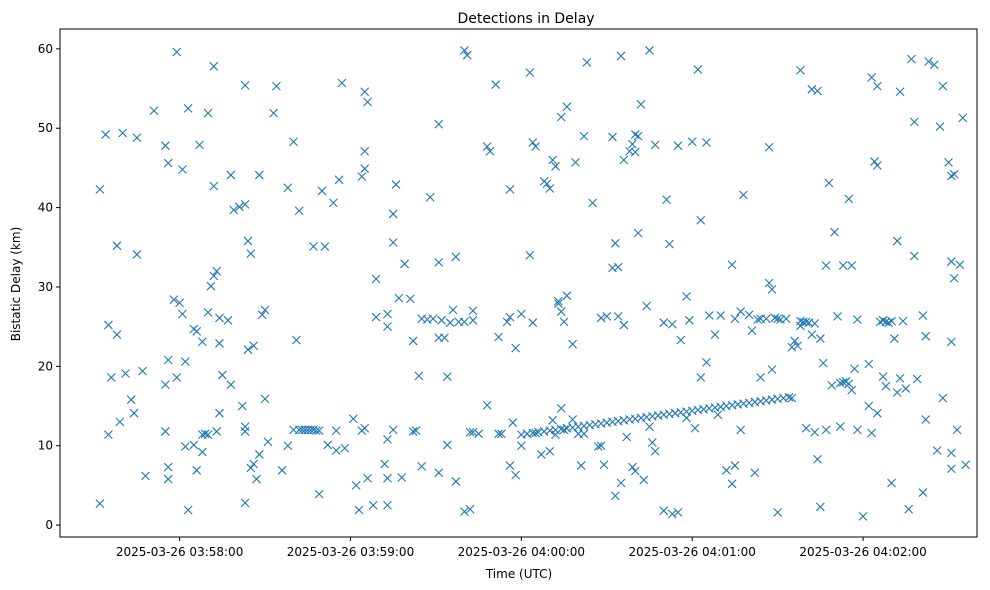 Image resolution: width=990 pixels, height=590 pixels. What do you see at coordinates (691, 552) in the screenshot?
I see `x-tick-label: 2025-03-26 04:01:00` at bounding box center [691, 552].